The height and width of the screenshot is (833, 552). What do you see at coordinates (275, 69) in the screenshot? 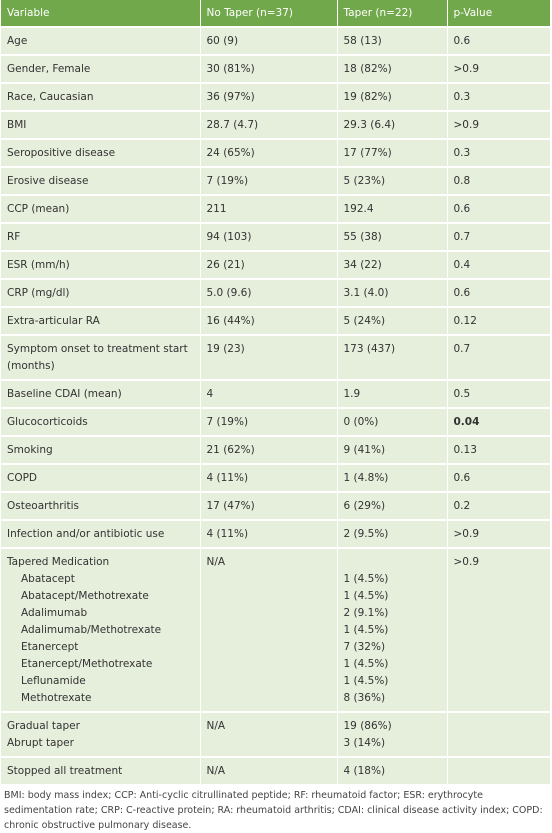
I see `table-row: Gender, Female 30 (81%) 18 (82%) >0.9` at bounding box center [275, 69].